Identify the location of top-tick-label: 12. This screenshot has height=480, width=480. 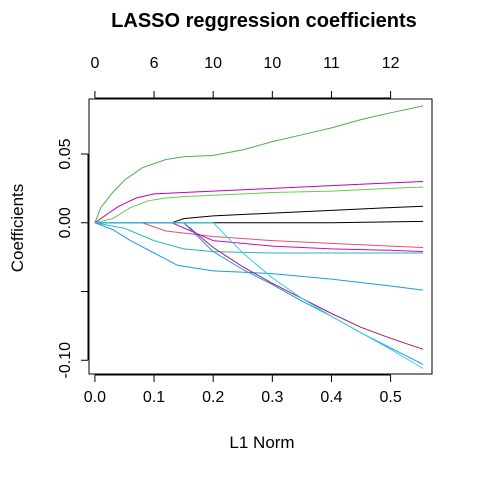
(391, 63).